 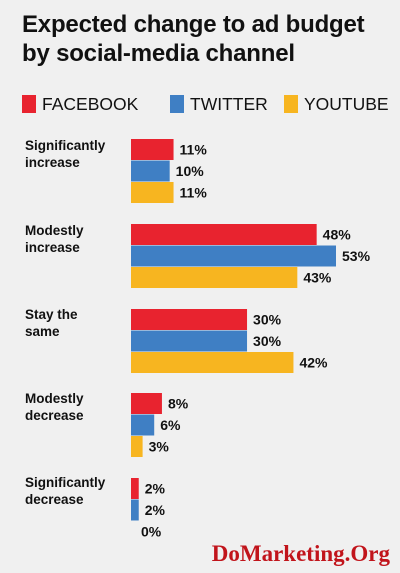 I want to click on chart-title-line1: Expected change to ad budget, so click(x=193, y=24).